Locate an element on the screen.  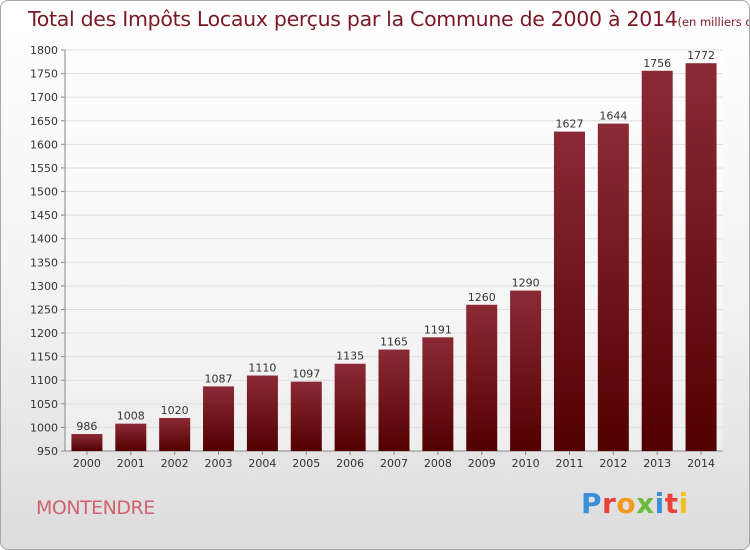
y-tick-label: 1050 is located at coordinates (44, 404).